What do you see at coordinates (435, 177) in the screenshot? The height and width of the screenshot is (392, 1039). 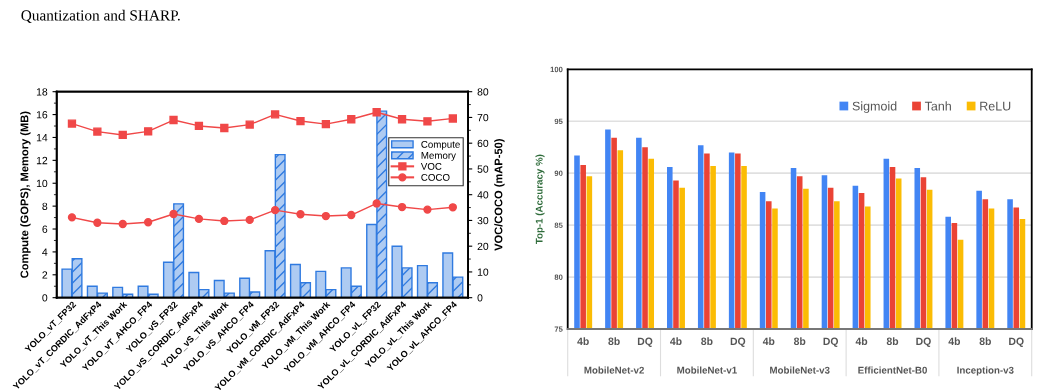 I see `legend-label: COCO` at bounding box center [435, 177].